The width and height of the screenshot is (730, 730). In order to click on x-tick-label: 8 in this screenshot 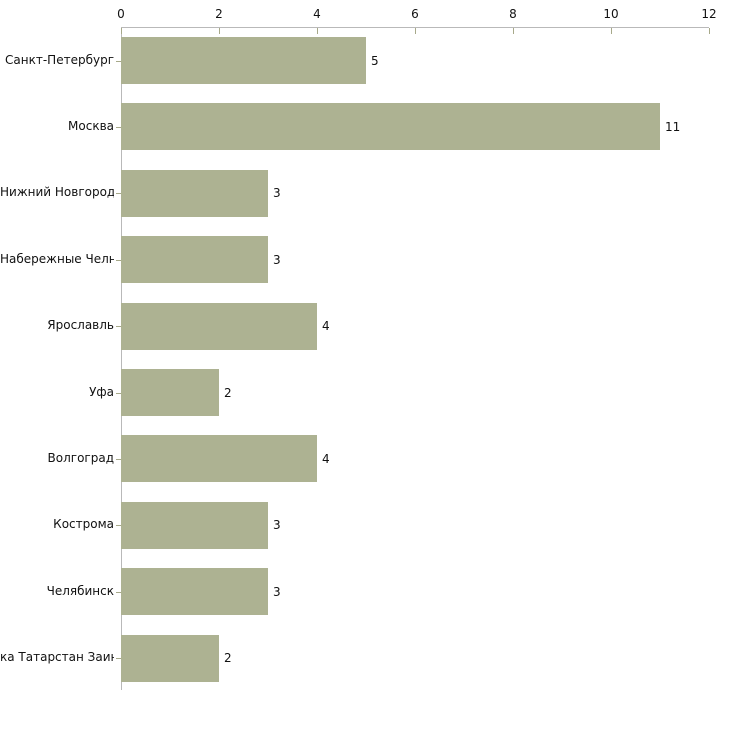, I will do `click(513, 14)`.